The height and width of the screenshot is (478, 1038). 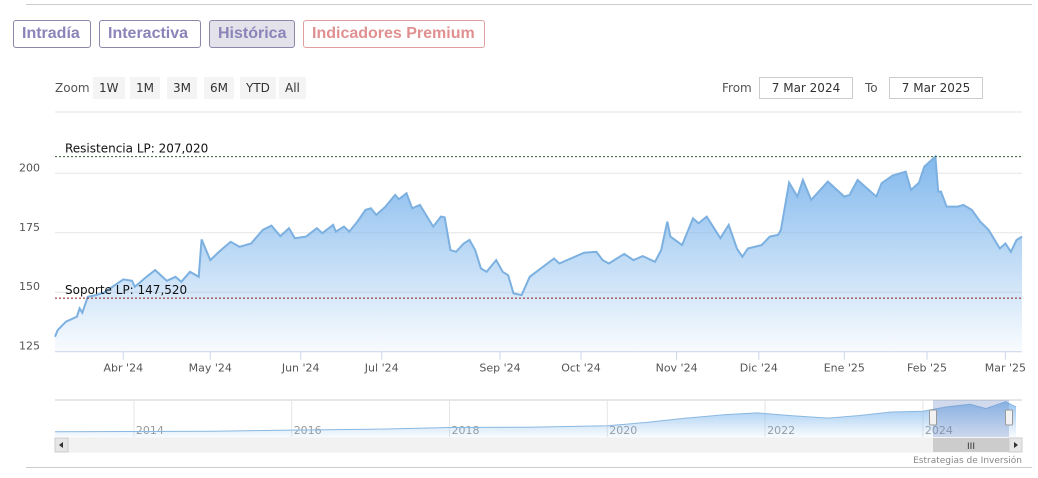 What do you see at coordinates (258, 88) in the screenshot?
I see `zoom-ytd-button: YTD` at bounding box center [258, 88].